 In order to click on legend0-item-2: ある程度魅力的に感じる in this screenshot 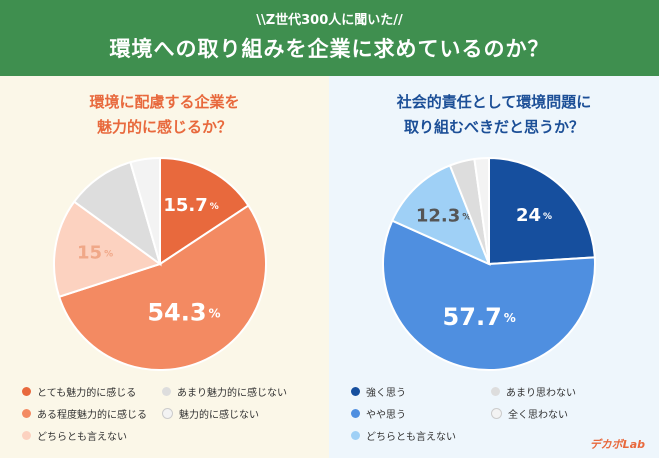, I will do `click(84, 413)`.